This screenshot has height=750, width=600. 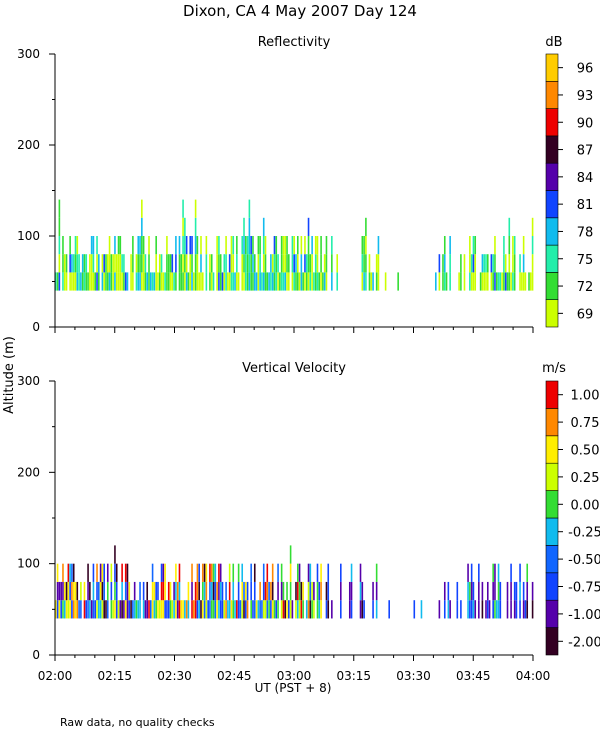 I want to click on x-tick-label: 03:15, so click(x=353, y=676).